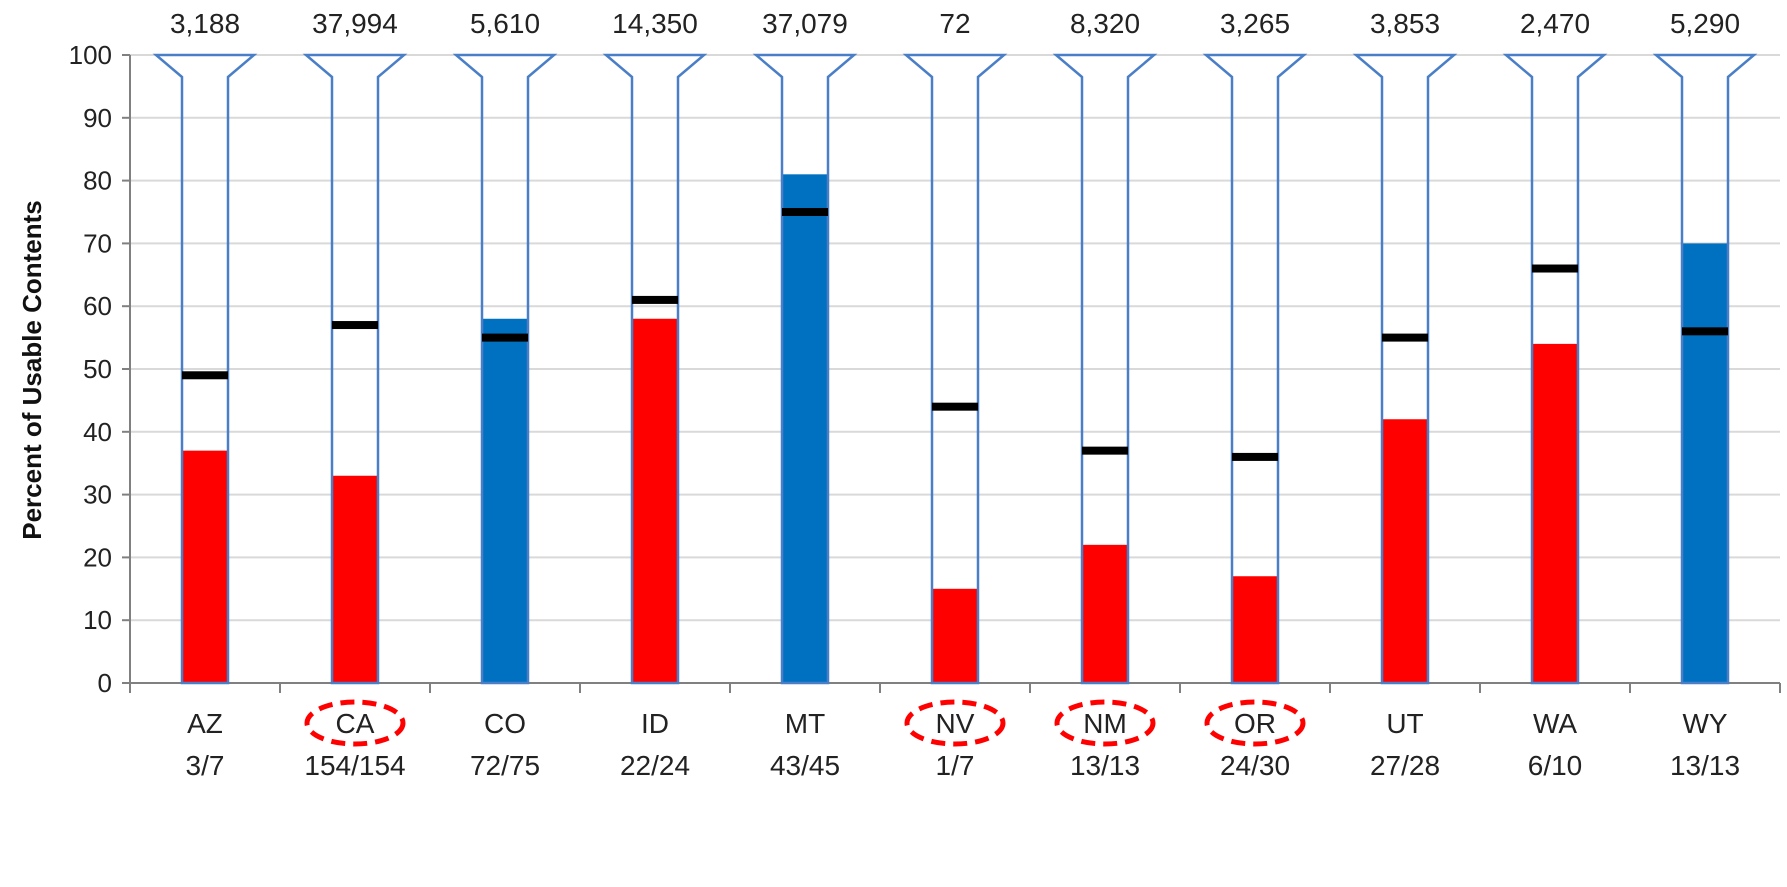 Image resolution: width=1787 pixels, height=887 pixels. I want to click on ratio-label: 27/28, so click(1405, 765).